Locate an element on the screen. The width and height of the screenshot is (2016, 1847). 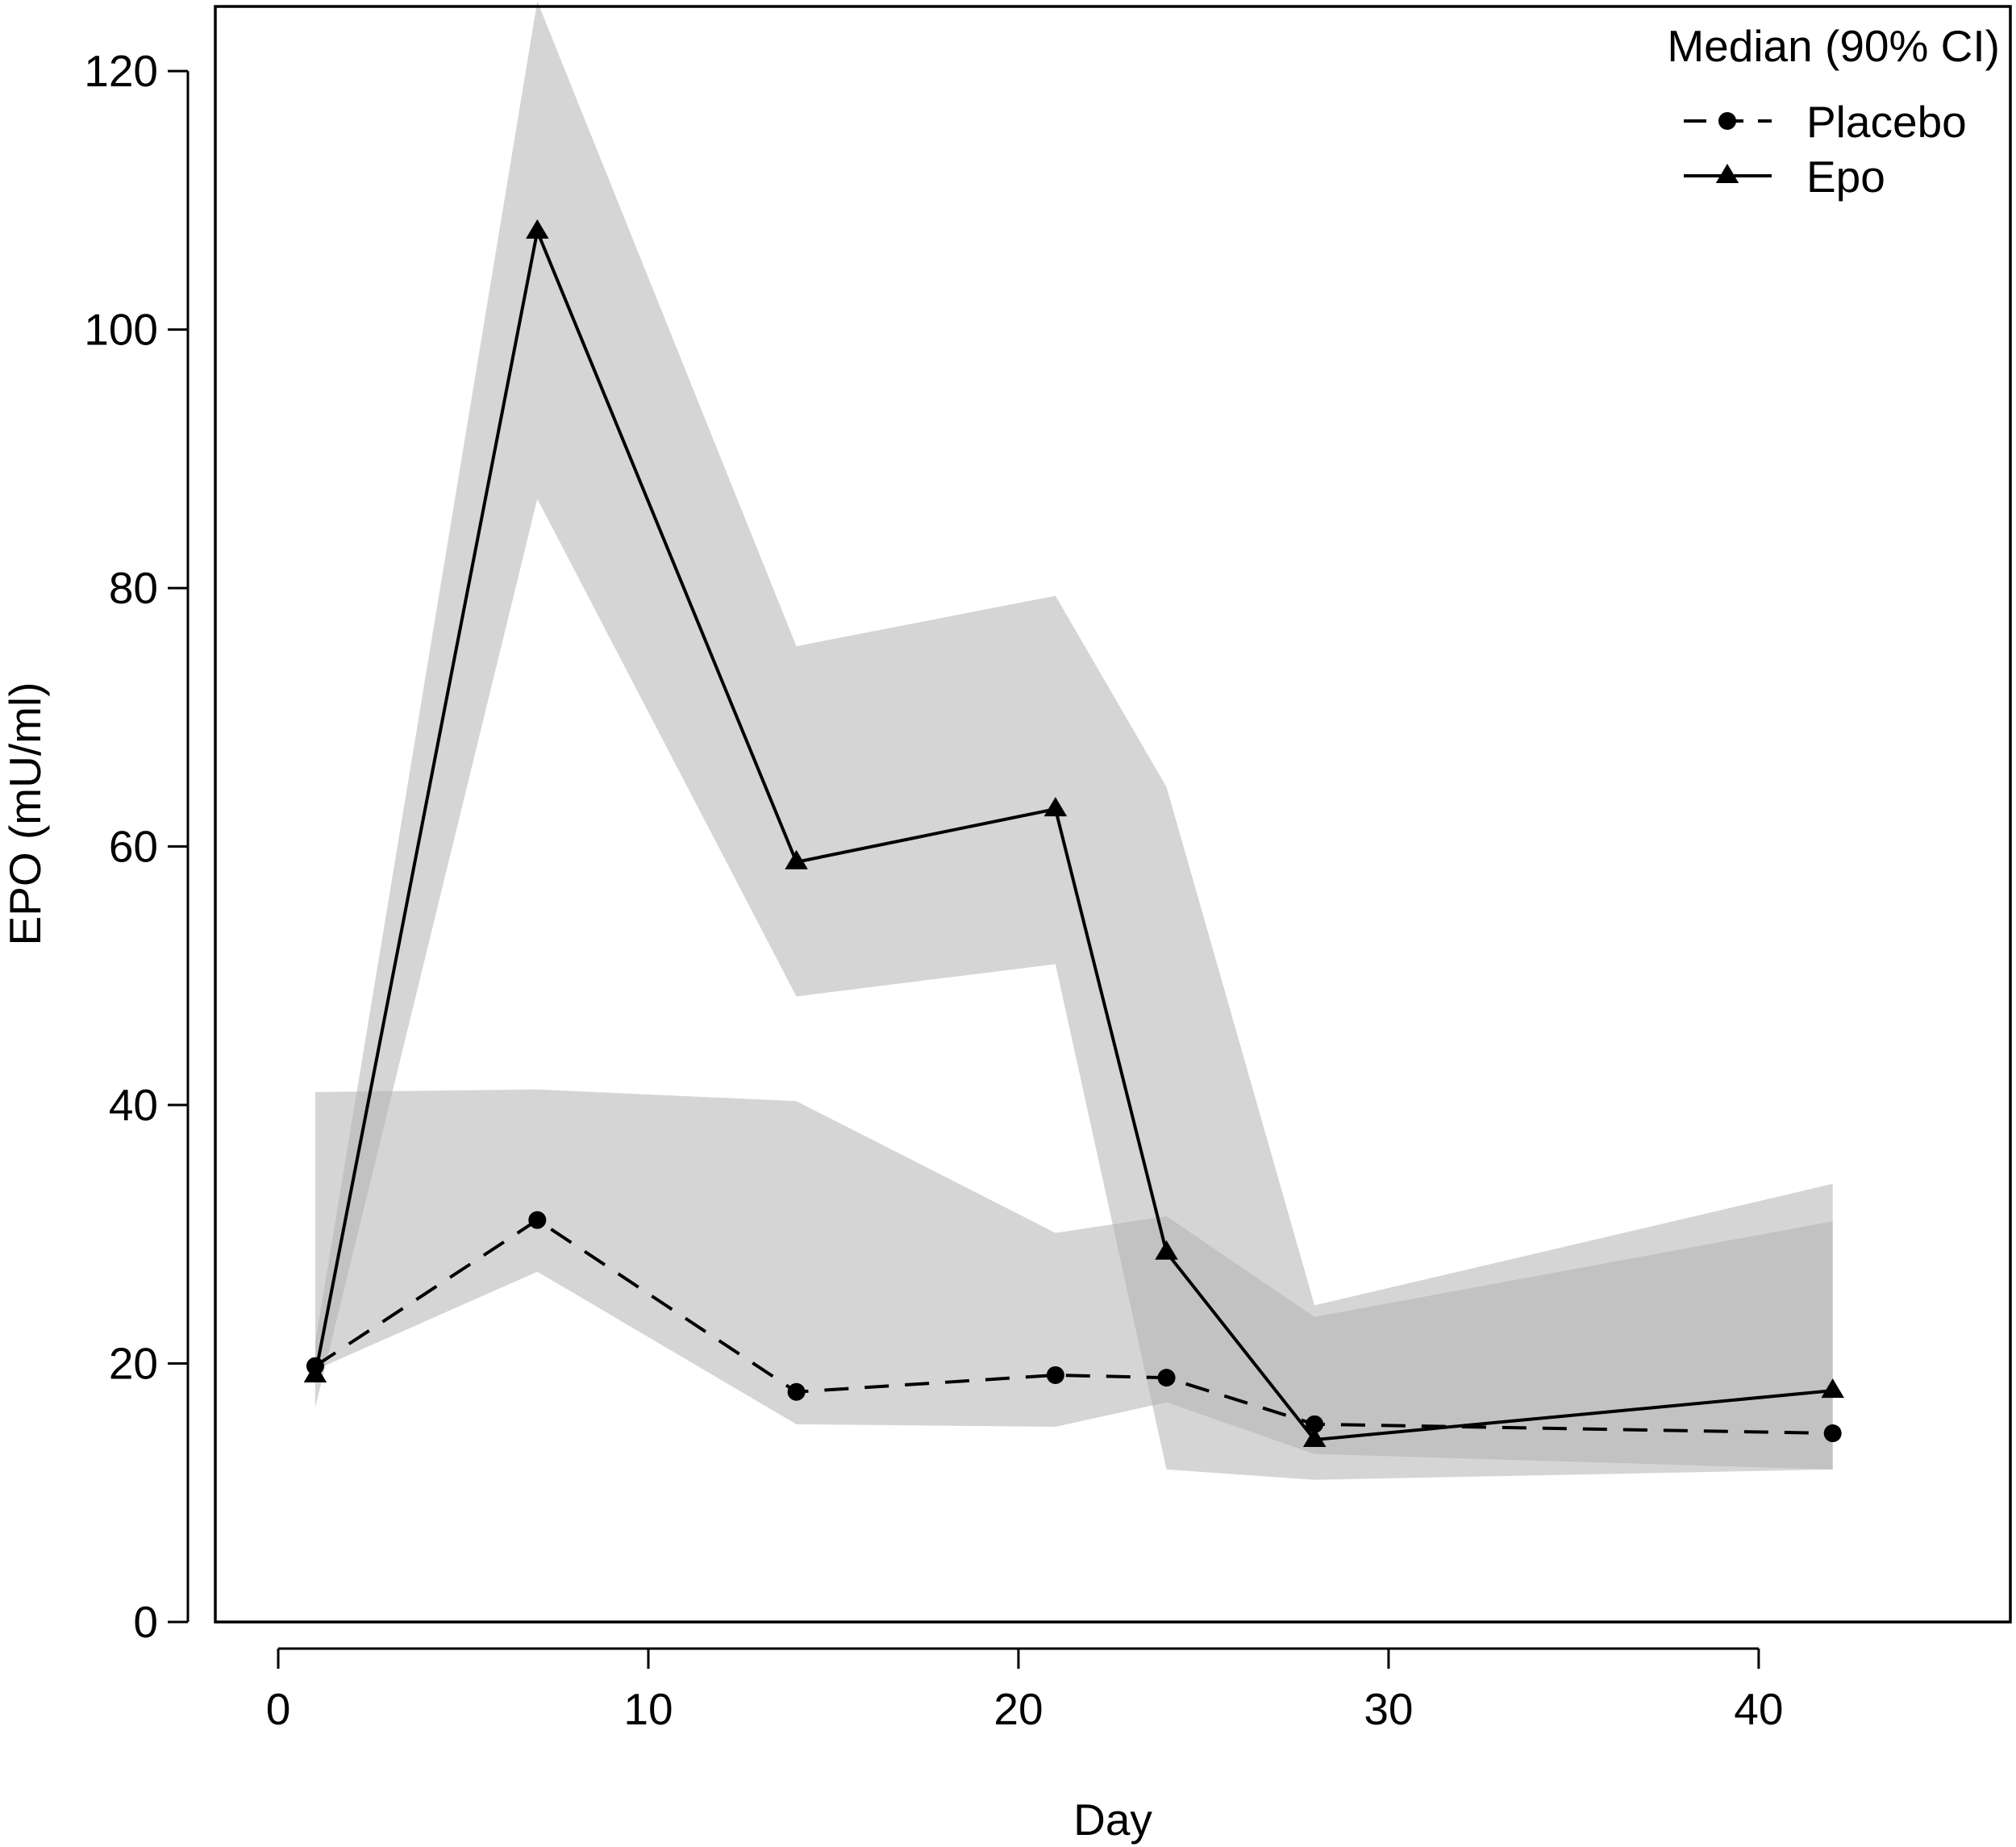
y-tick-label: 80 is located at coordinates (133, 588).